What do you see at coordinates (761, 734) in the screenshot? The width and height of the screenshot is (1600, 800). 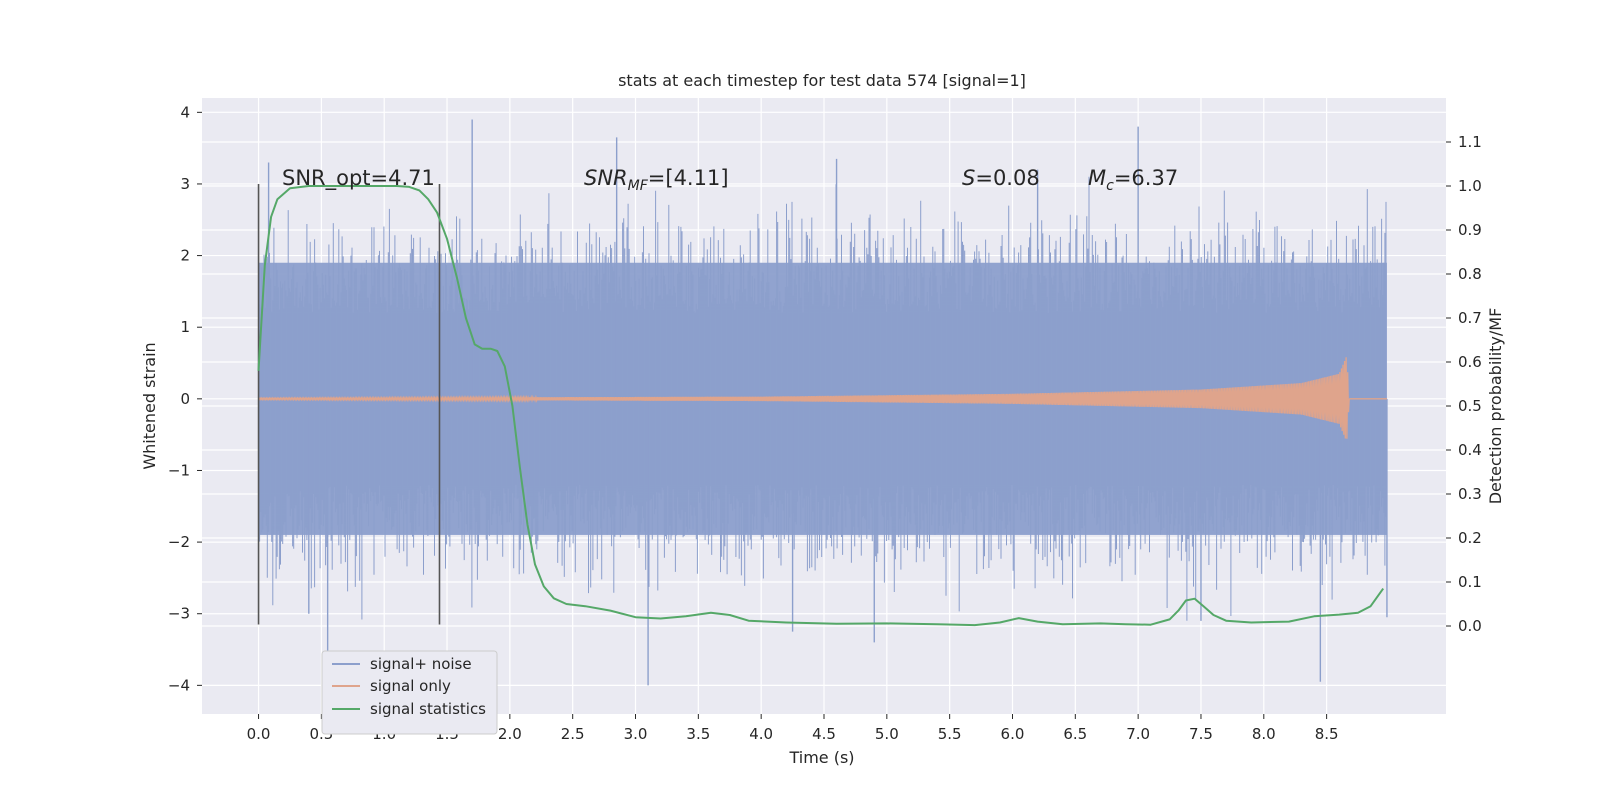 I see `x-tick-label-8: 4.0` at bounding box center [761, 734].